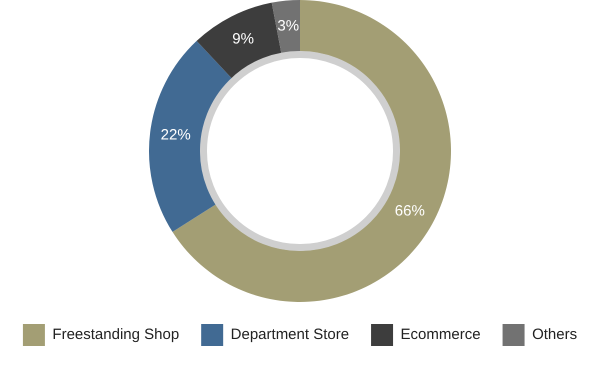 Image resolution: width=600 pixels, height=366 pixels. What do you see at coordinates (440, 335) in the screenshot?
I see `legend-label: Ecommerce` at bounding box center [440, 335].